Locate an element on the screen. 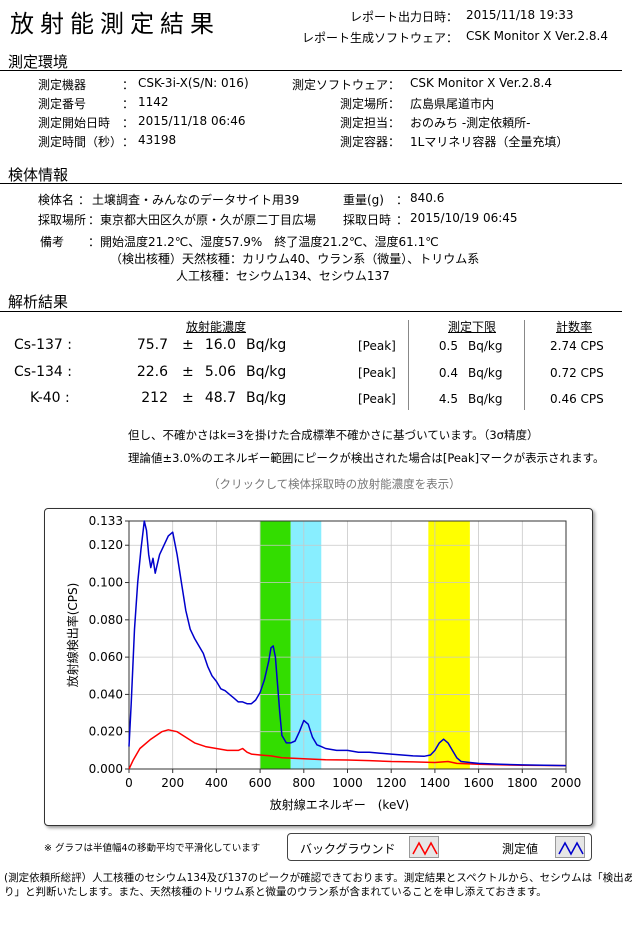 This screenshot has width=632, height=938. section-analysis-title: 解析結果 is located at coordinates (38, 302).